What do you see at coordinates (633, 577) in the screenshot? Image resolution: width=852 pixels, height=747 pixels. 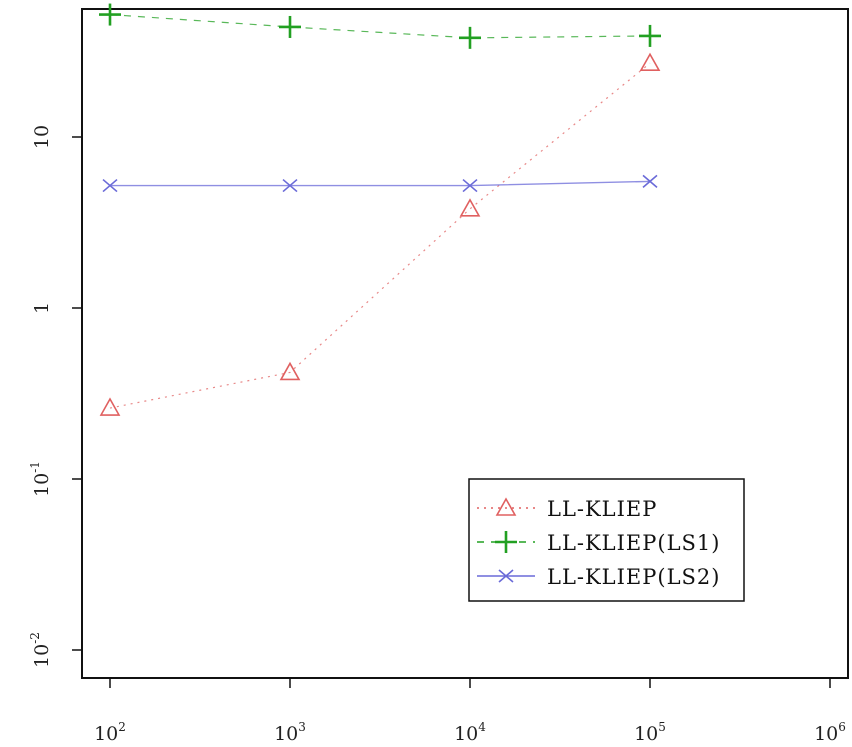 I see `legend-label: LL-KLIEP(LS2)` at bounding box center [633, 577].